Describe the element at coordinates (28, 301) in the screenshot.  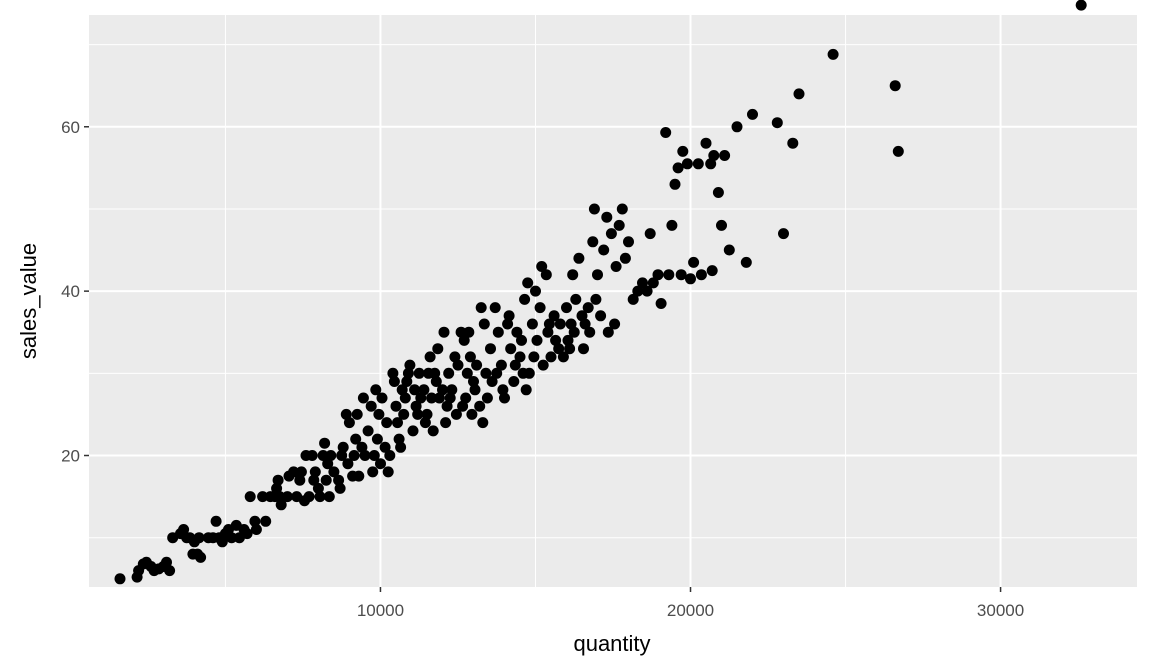
I see `y-axis-title: sales_value` at that location.